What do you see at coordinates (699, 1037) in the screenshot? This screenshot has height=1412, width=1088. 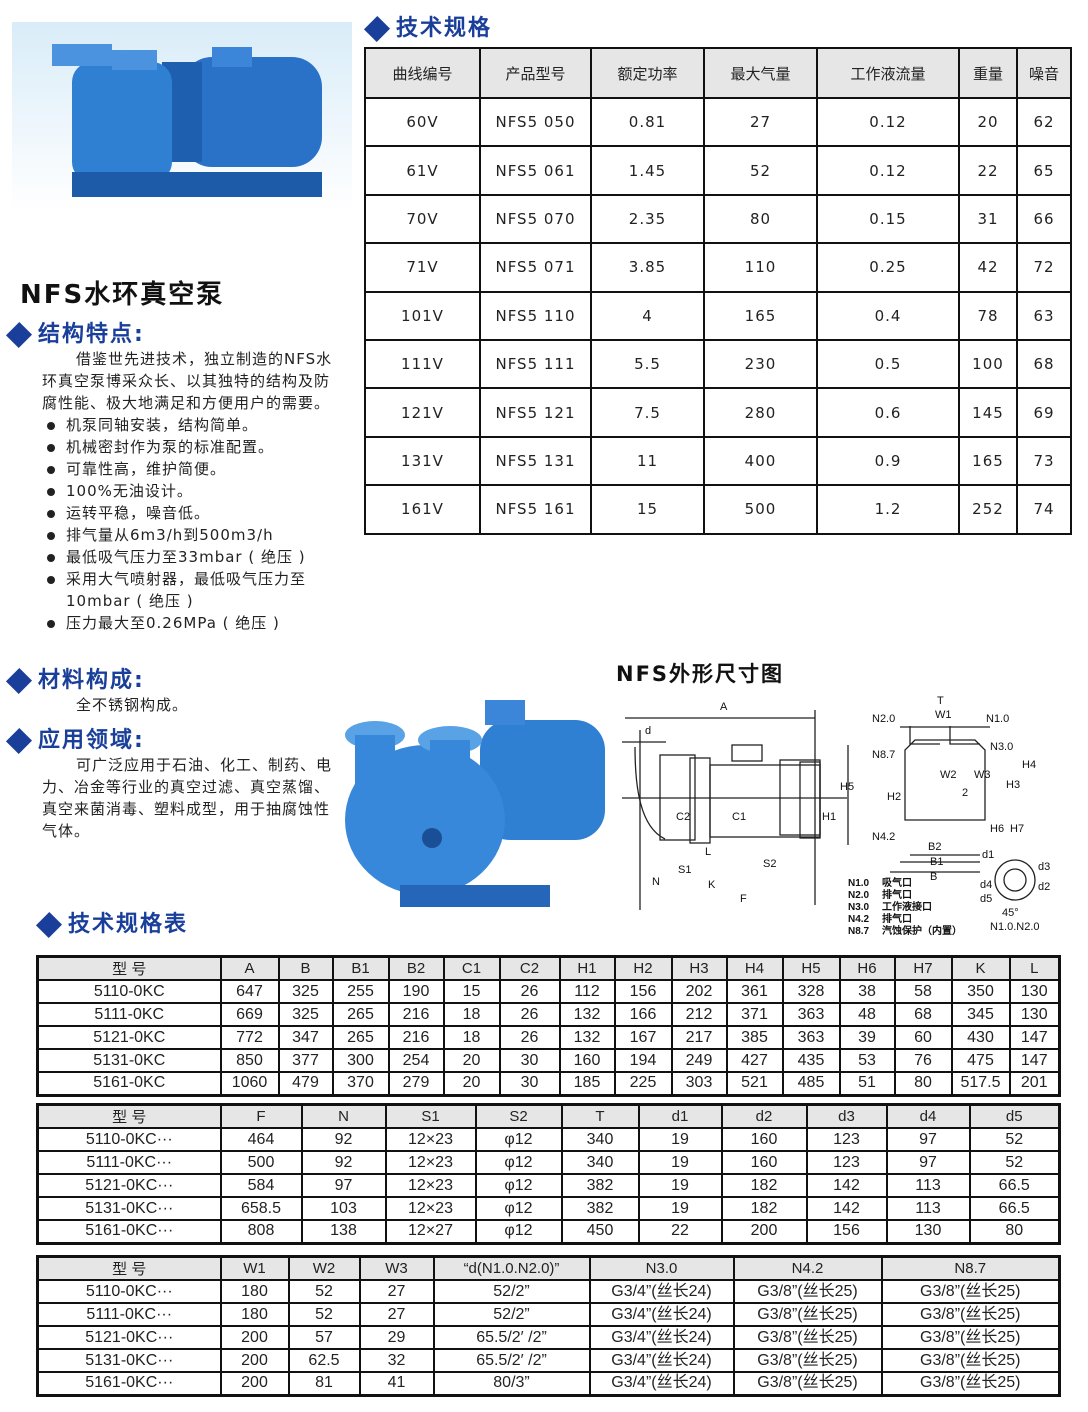 I see `table-cell: 217` at bounding box center [699, 1037].